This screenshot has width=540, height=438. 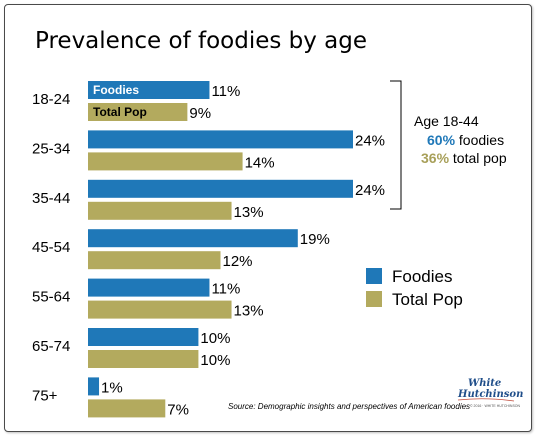 I want to click on chart-title: Prevalence of foodies by age, so click(x=201, y=41).